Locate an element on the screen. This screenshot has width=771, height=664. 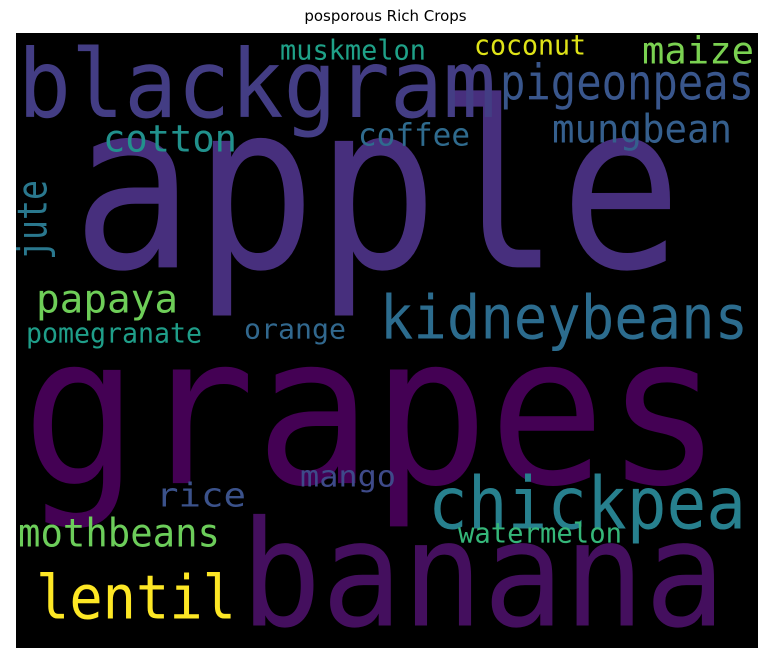
word-mothbeans: mothbeans is located at coordinates (119, 534).